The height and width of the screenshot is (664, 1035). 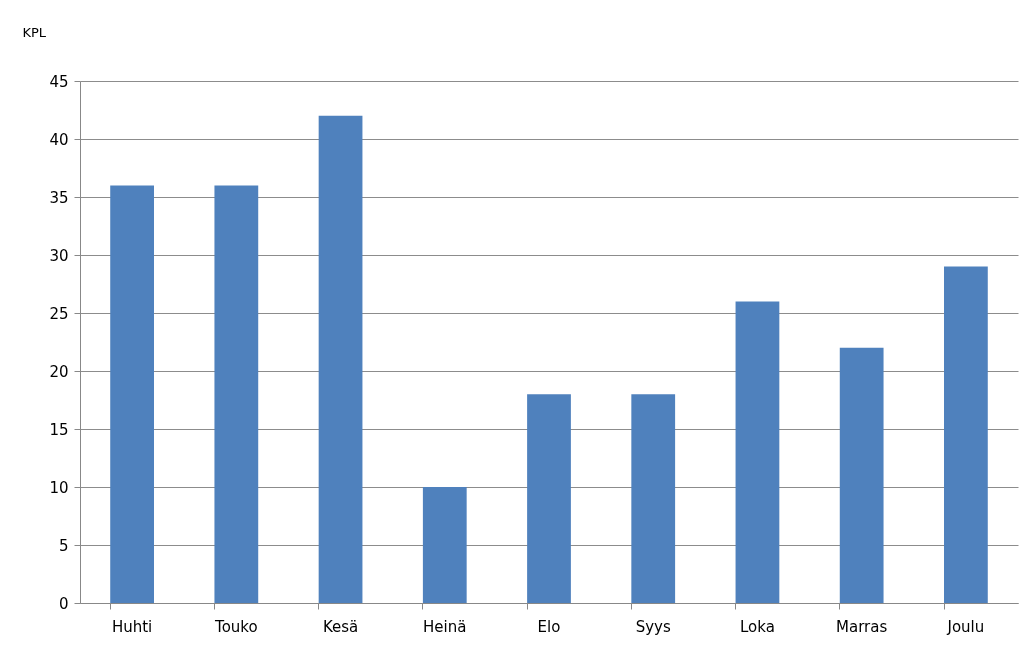 What do you see at coordinates (63, 603) in the screenshot?
I see `y-tick-label: 0` at bounding box center [63, 603].